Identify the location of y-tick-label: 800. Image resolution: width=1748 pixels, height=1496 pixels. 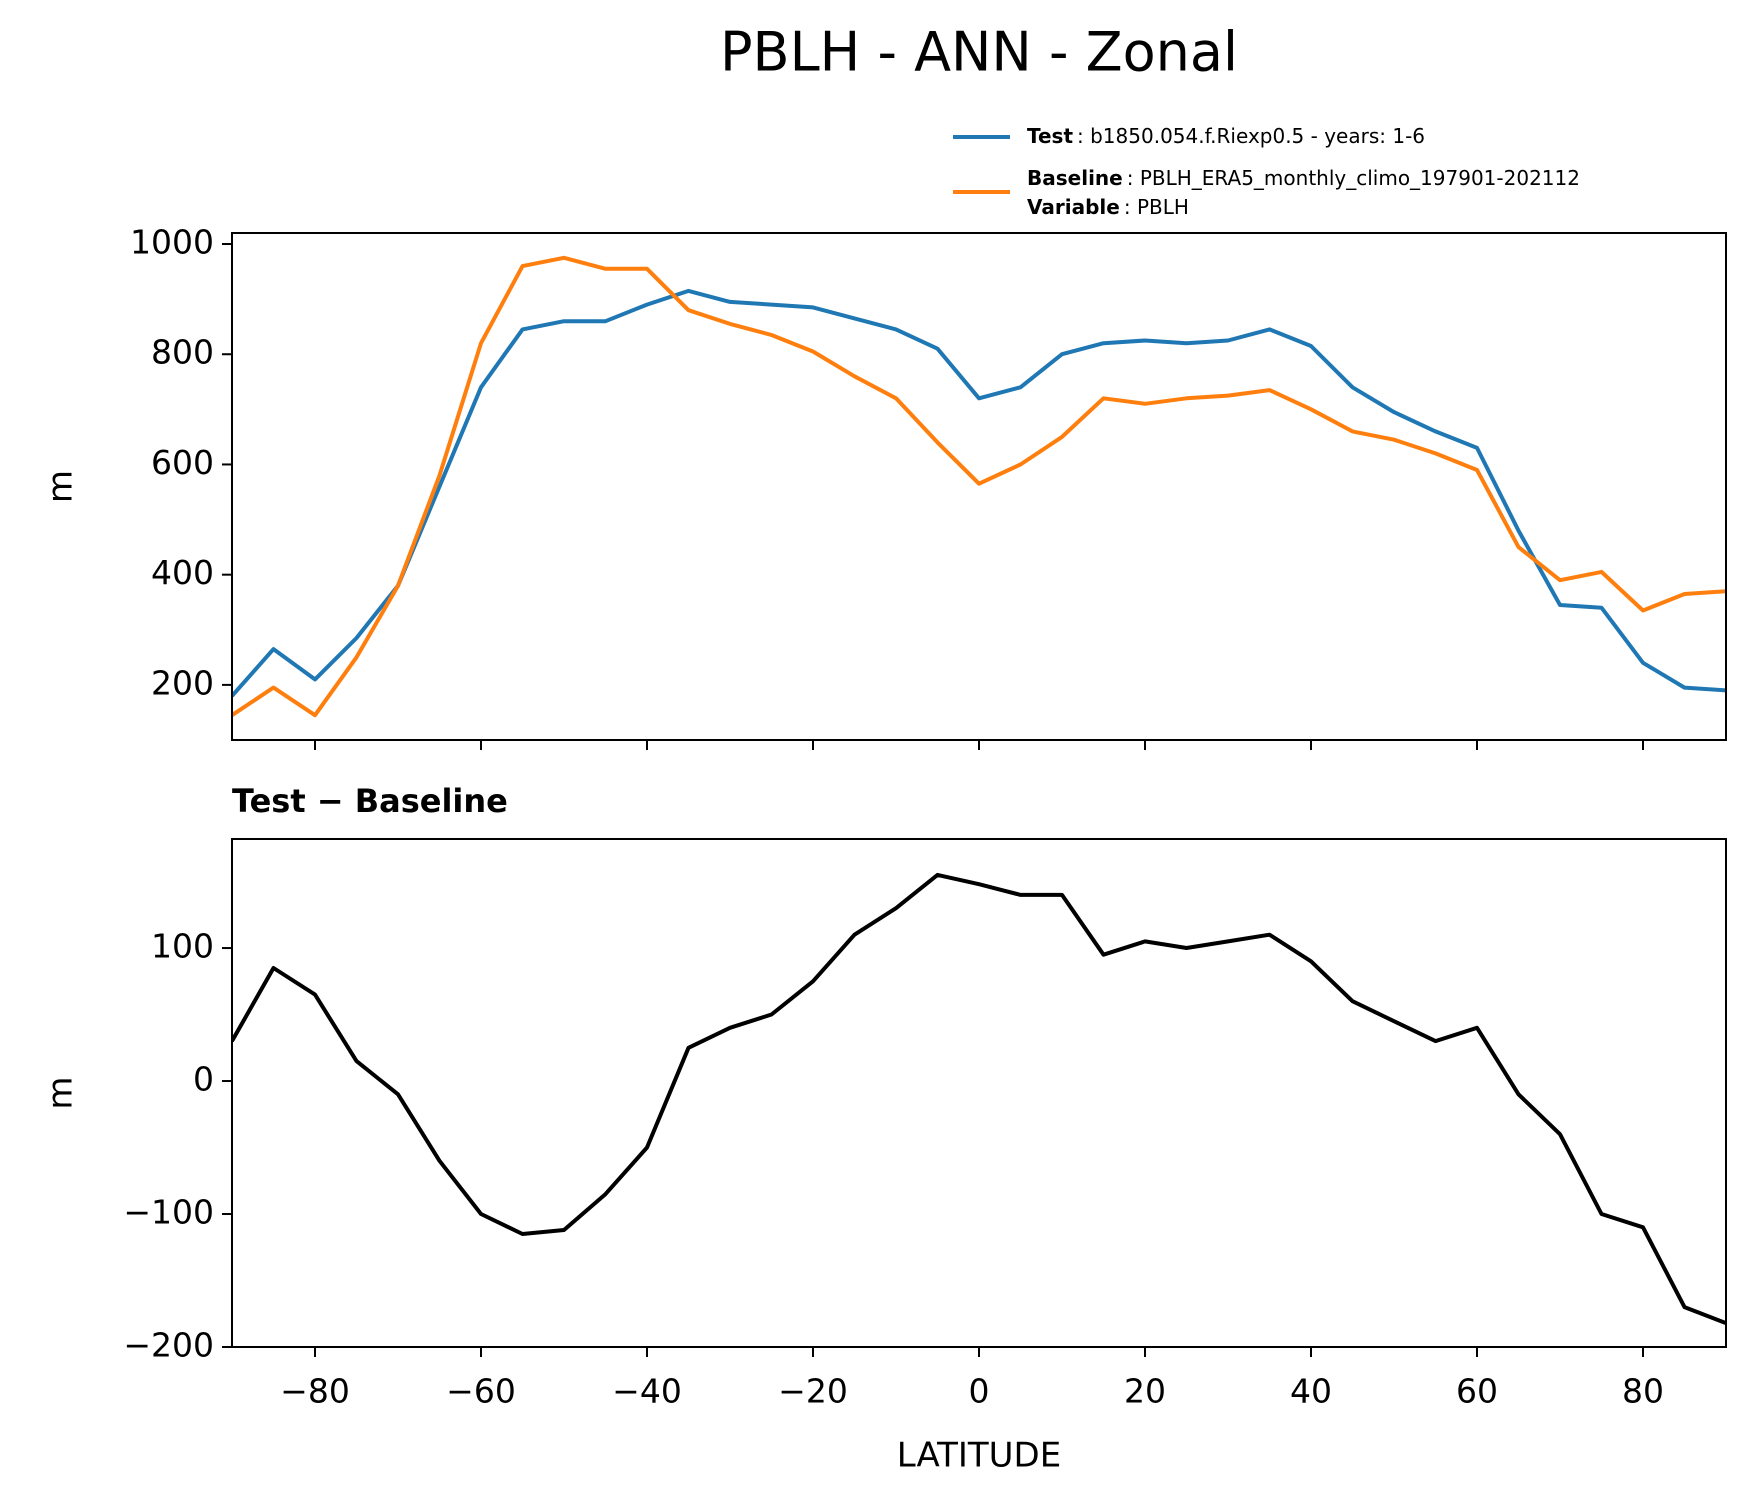
(182, 352).